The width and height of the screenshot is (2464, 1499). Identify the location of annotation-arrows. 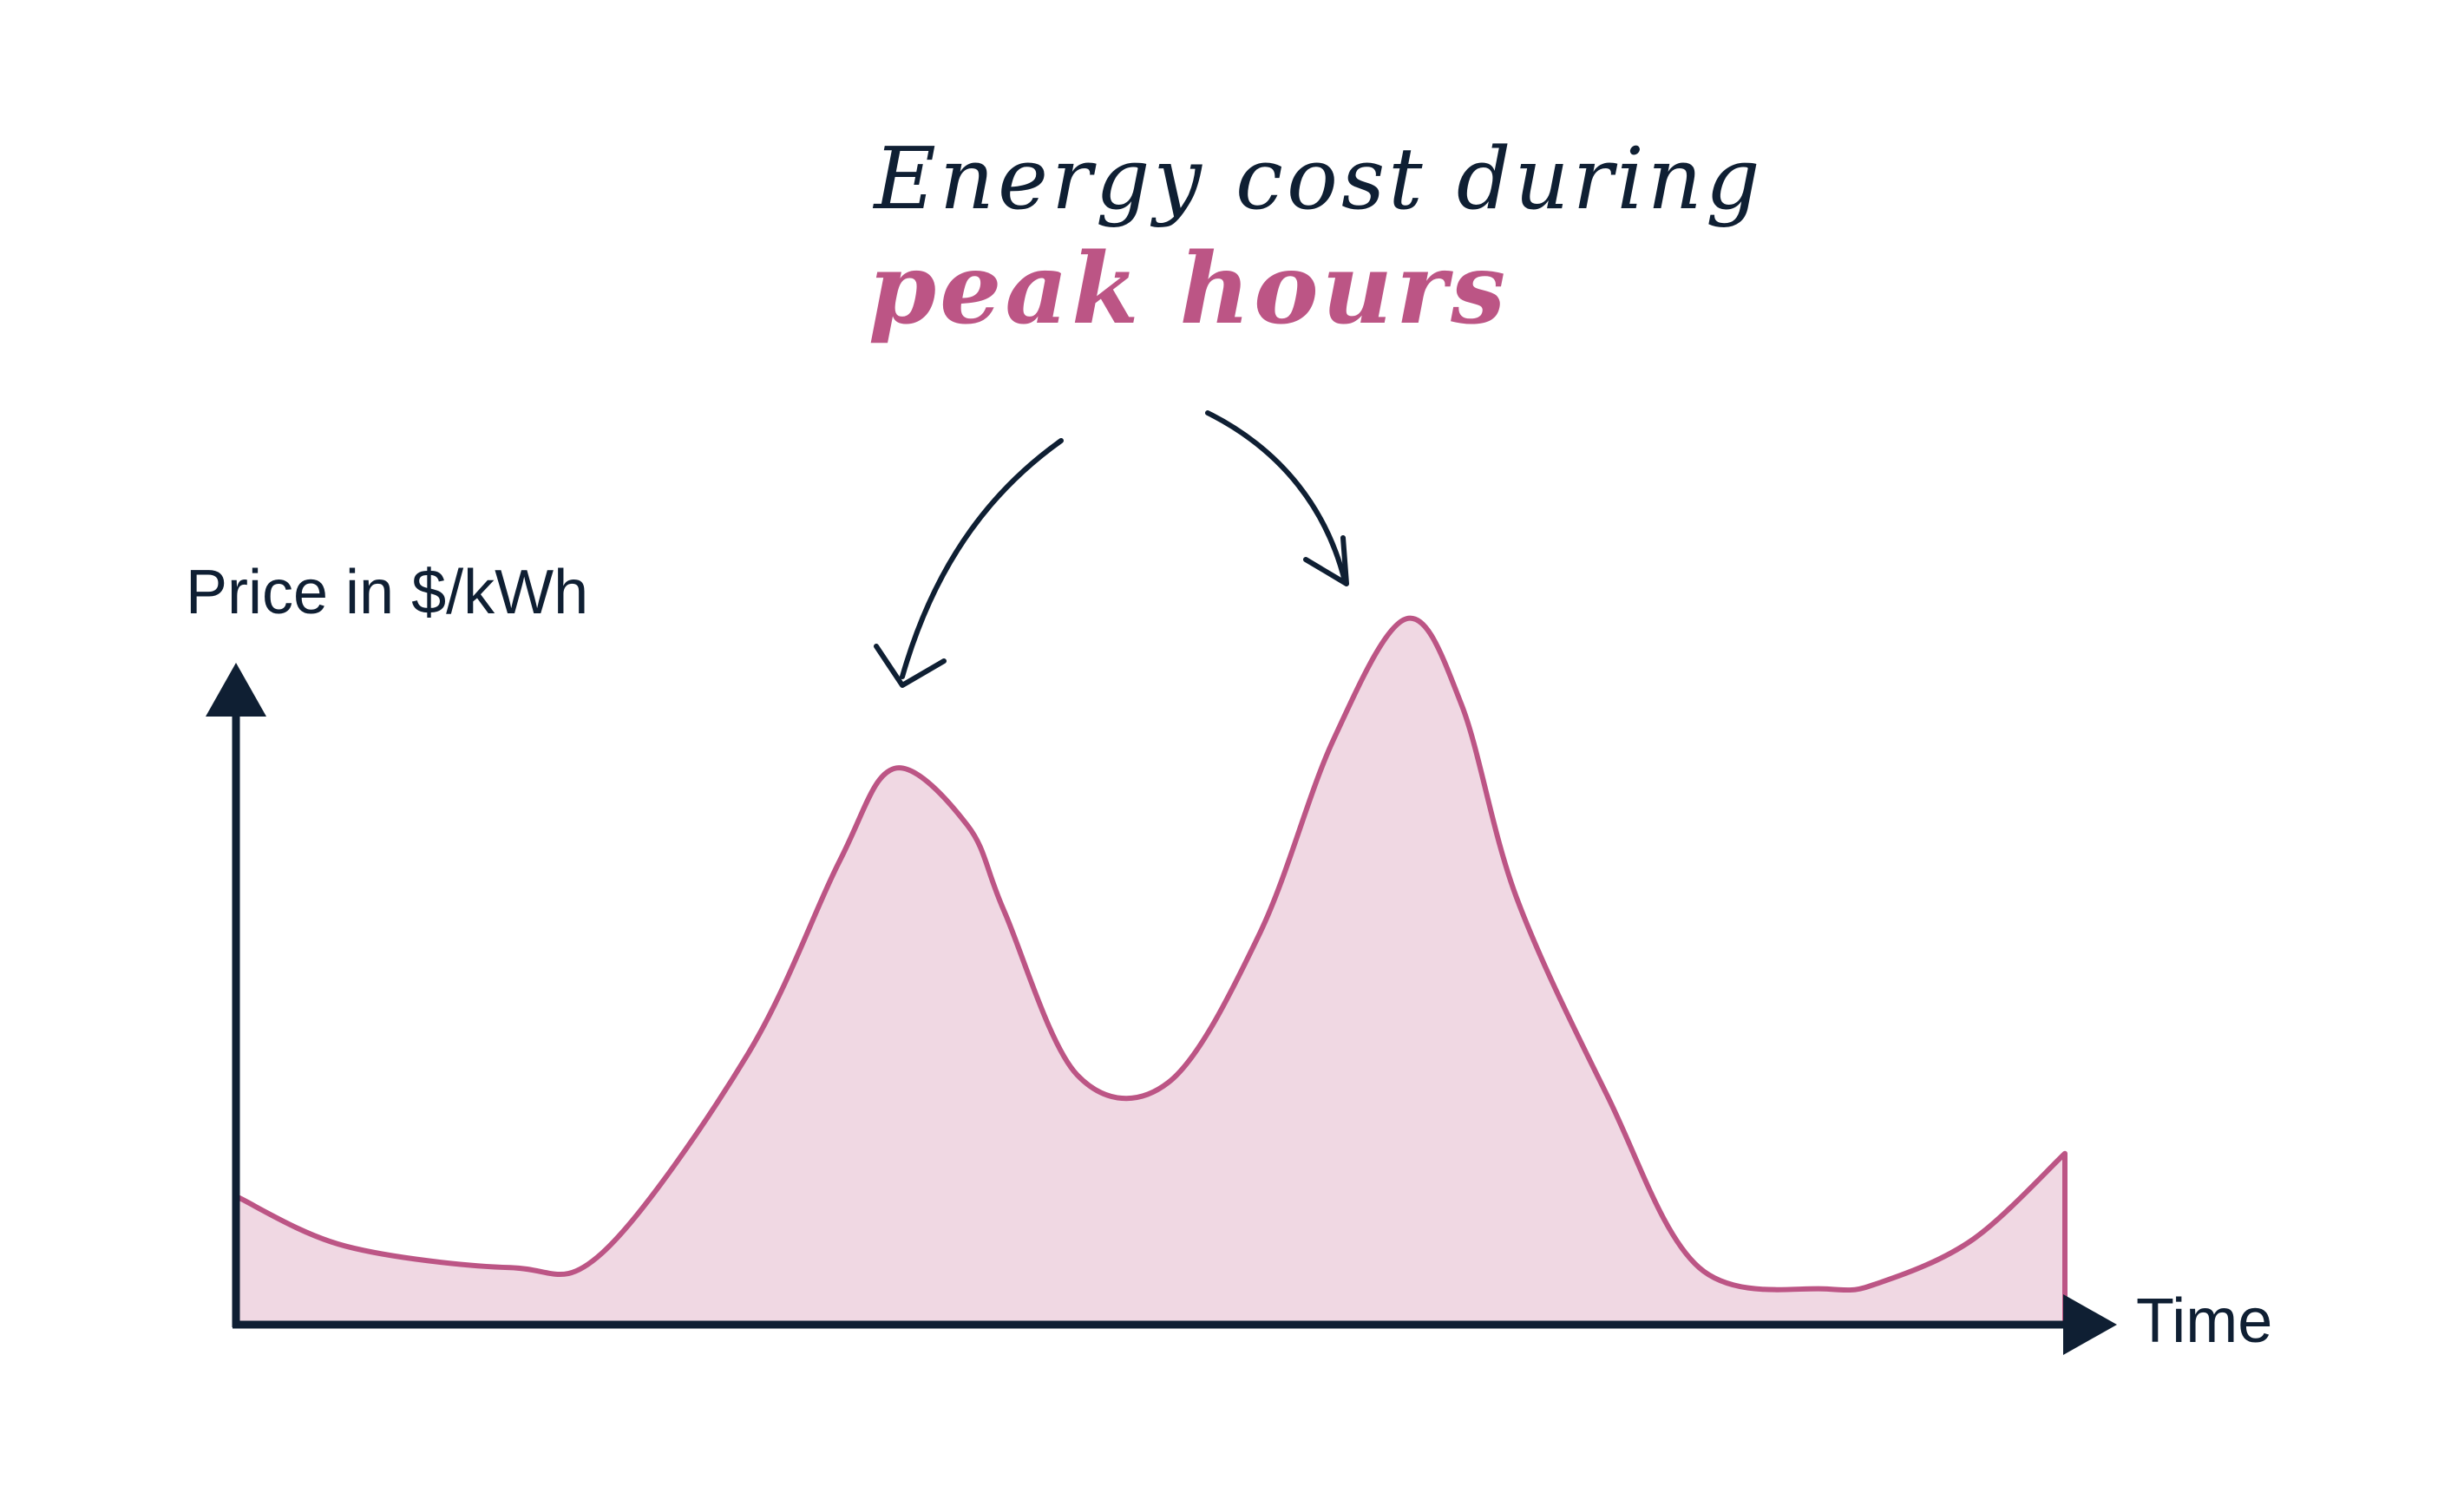
(1111, 549).